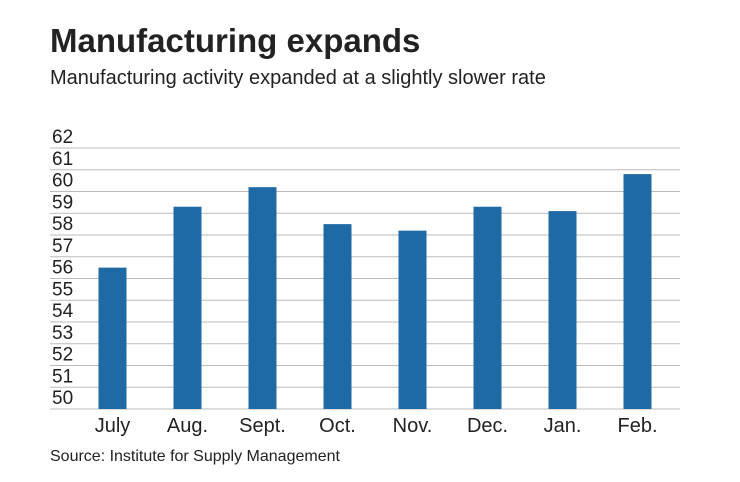  What do you see at coordinates (195, 456) in the screenshot?
I see `source-note: Source: Institute for Supply Management` at bounding box center [195, 456].